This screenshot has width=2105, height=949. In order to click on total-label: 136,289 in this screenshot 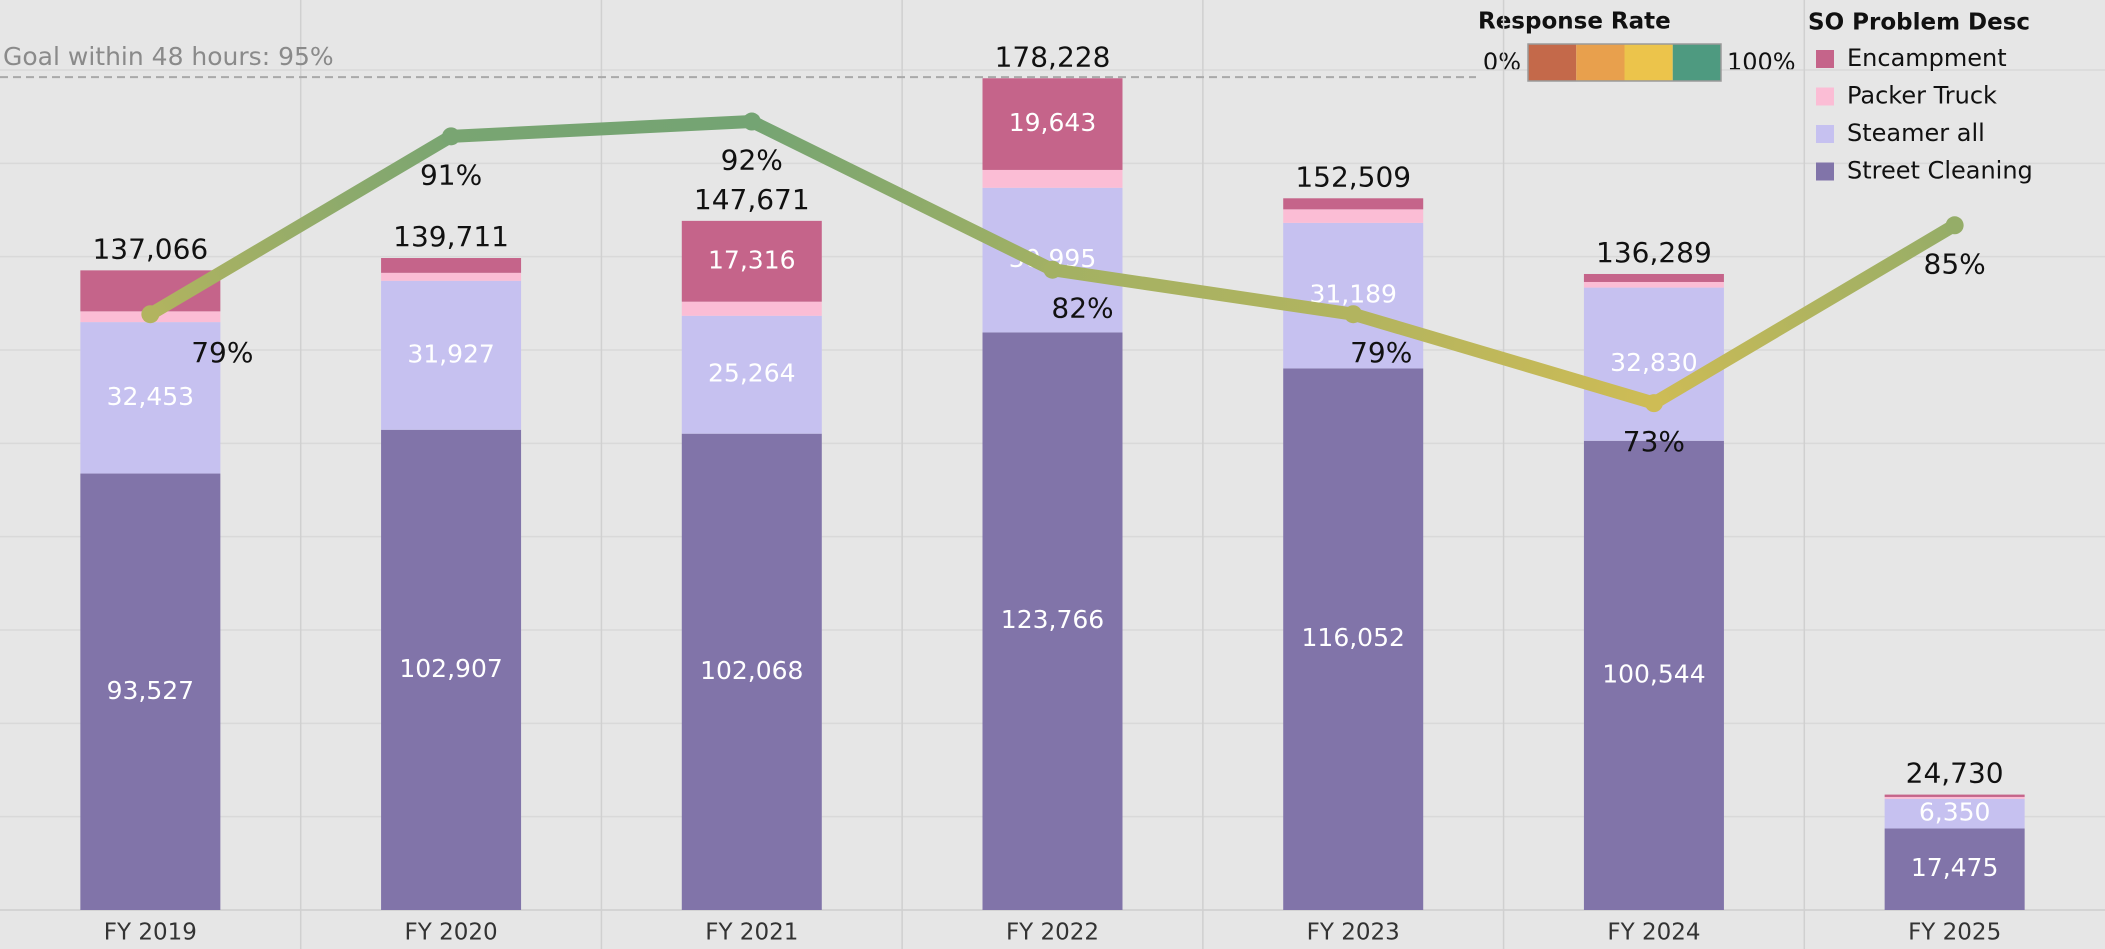, I will do `click(1654, 252)`.